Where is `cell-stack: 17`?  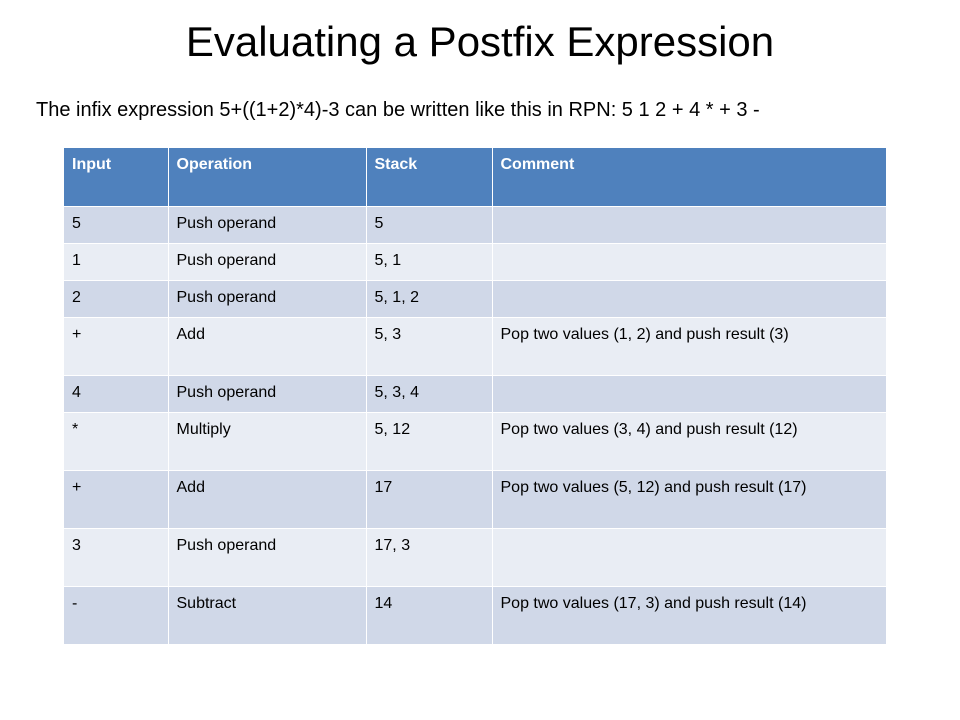 cell-stack: 17 is located at coordinates (429, 499).